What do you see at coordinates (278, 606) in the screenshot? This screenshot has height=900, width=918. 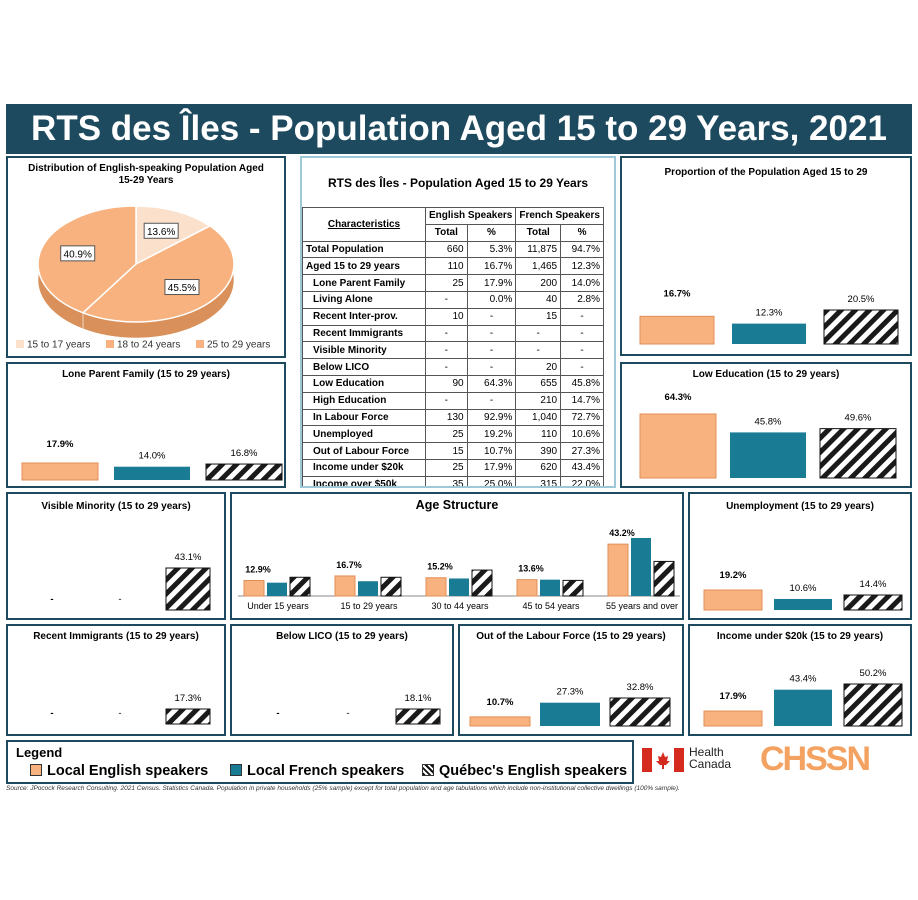 I see `age-category-label: Under 15 years` at bounding box center [278, 606].